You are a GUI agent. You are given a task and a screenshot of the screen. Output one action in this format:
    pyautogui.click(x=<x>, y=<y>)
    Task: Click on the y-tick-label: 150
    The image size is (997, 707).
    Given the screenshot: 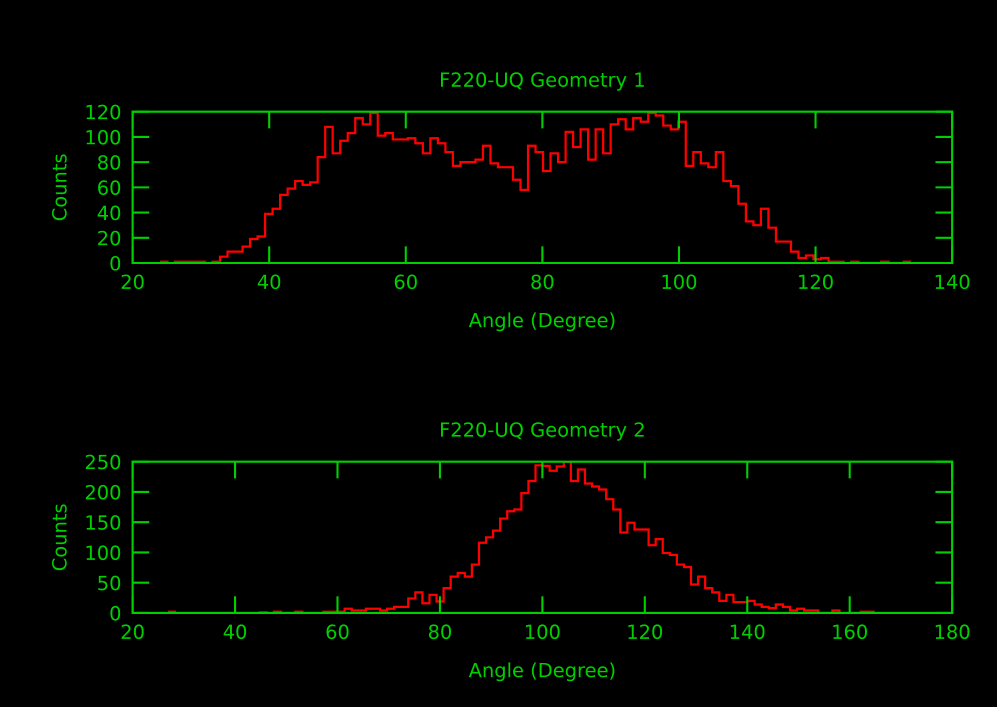 What is the action you would take?
    pyautogui.click(x=103, y=522)
    